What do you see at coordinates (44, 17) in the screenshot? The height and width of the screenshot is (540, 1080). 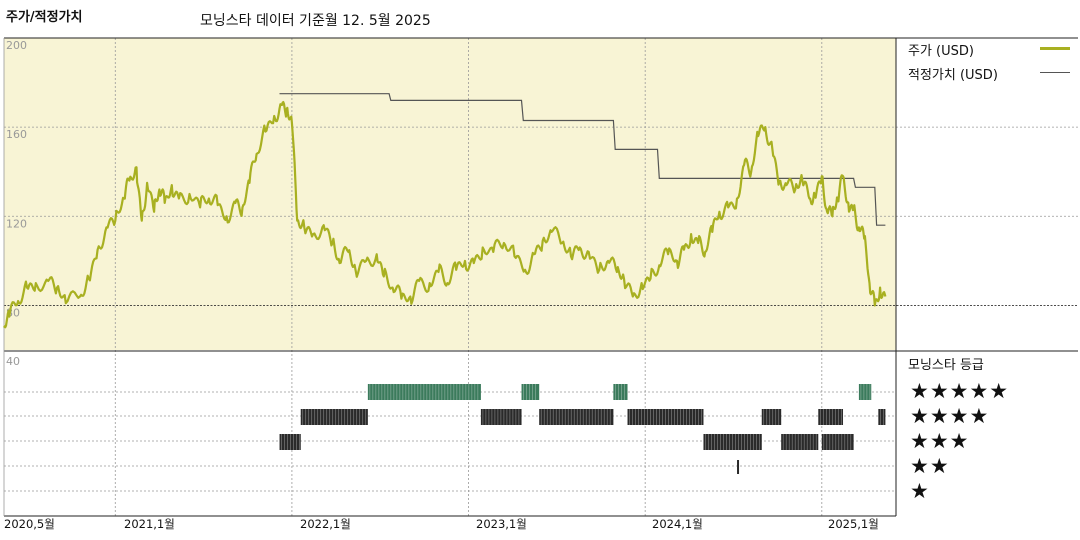 I see `chart-title: 주가/적정가치` at bounding box center [44, 17].